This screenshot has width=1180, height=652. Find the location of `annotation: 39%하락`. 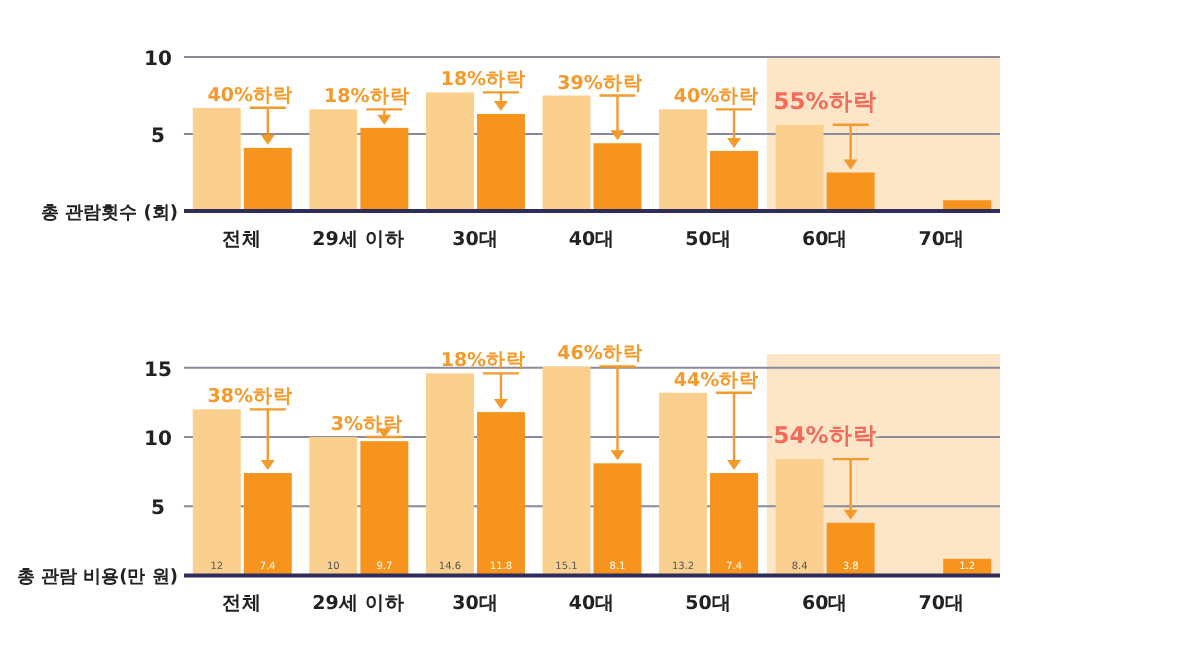

annotation: 39%하락 is located at coordinates (600, 83).